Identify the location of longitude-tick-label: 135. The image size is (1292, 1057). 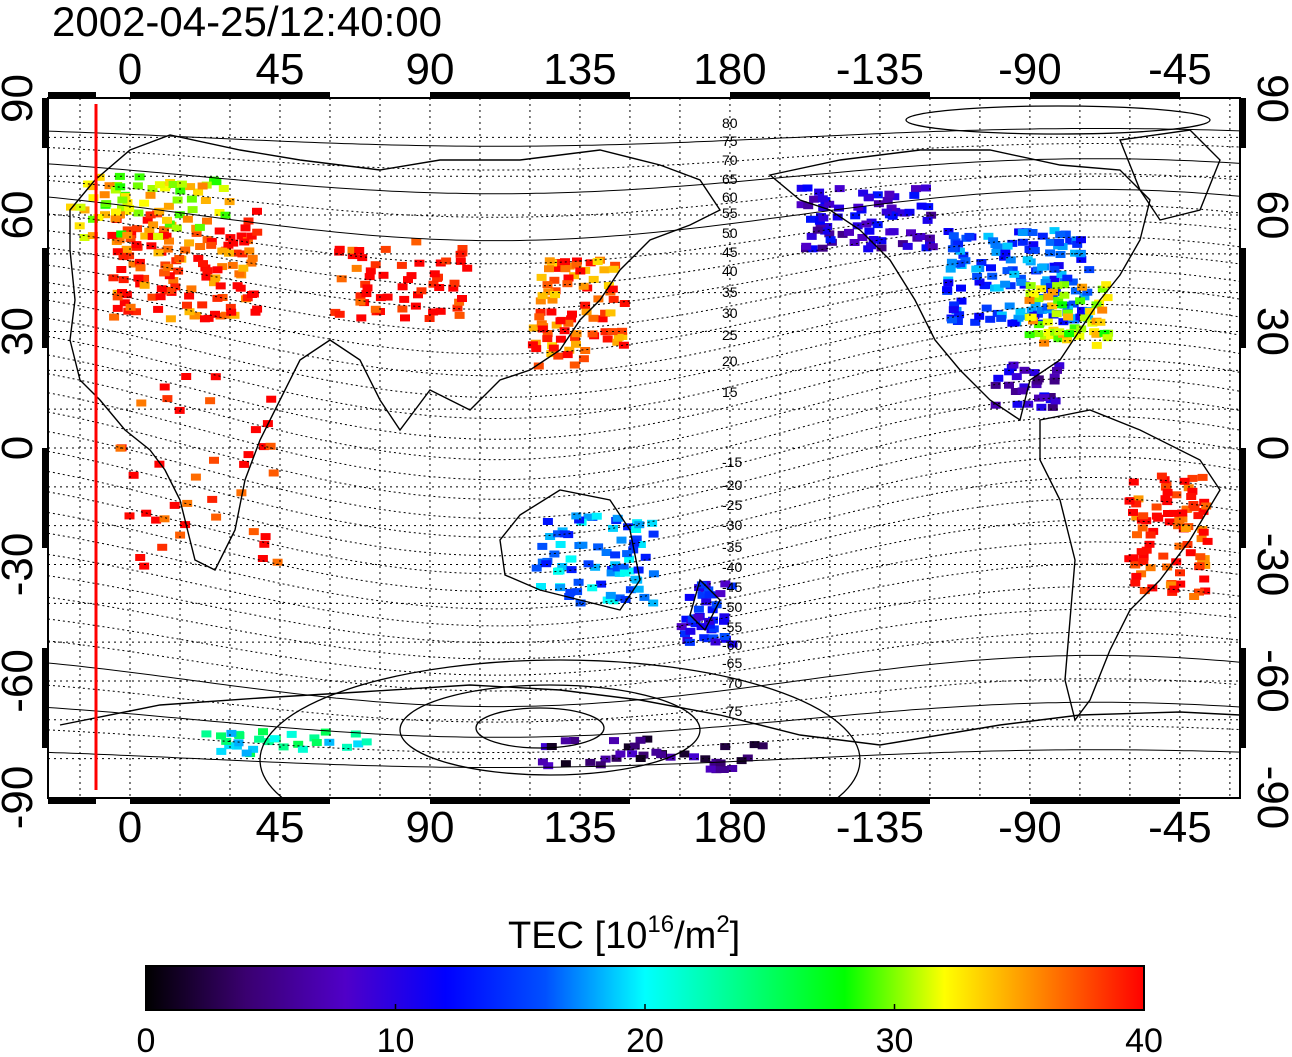
(579, 69).